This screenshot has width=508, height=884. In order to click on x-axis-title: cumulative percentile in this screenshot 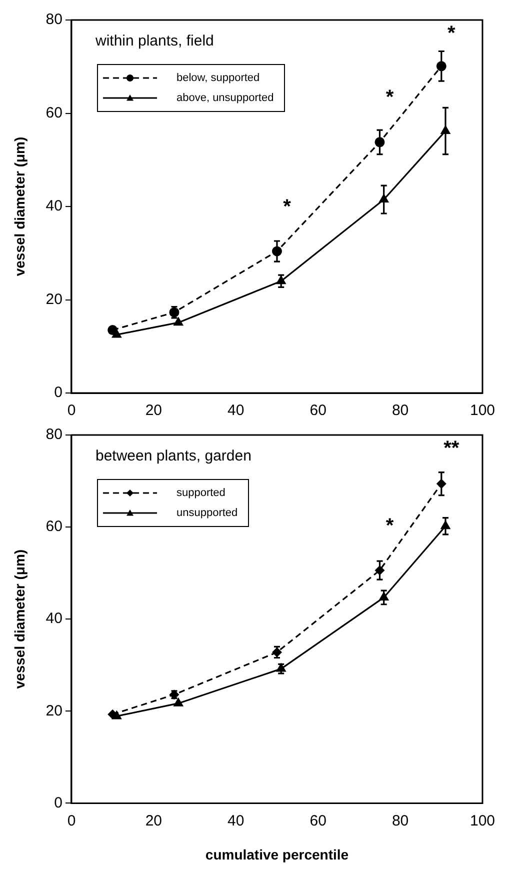, I will do `click(277, 854)`.